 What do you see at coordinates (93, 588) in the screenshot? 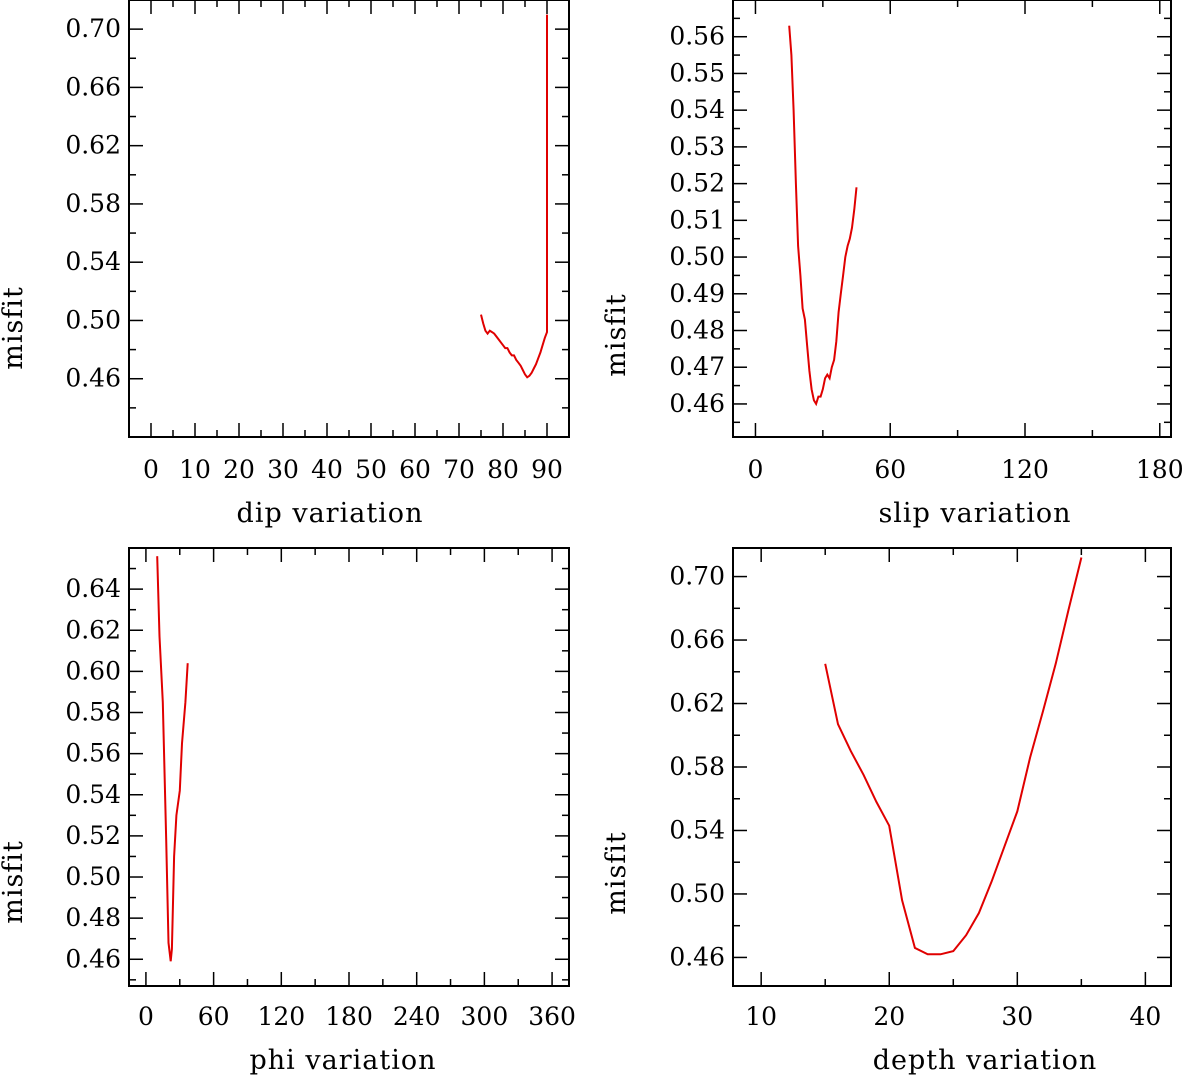
I see `chart-phi-y-tick-label: 0.64` at bounding box center [93, 588].